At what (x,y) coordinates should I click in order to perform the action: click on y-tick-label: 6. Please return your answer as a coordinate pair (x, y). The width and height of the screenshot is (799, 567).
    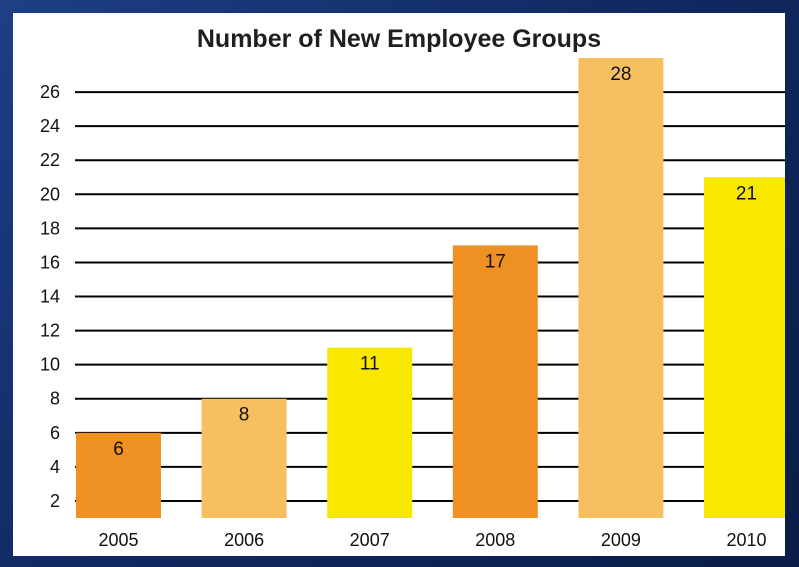
    Looking at the image, I should click on (55, 433).